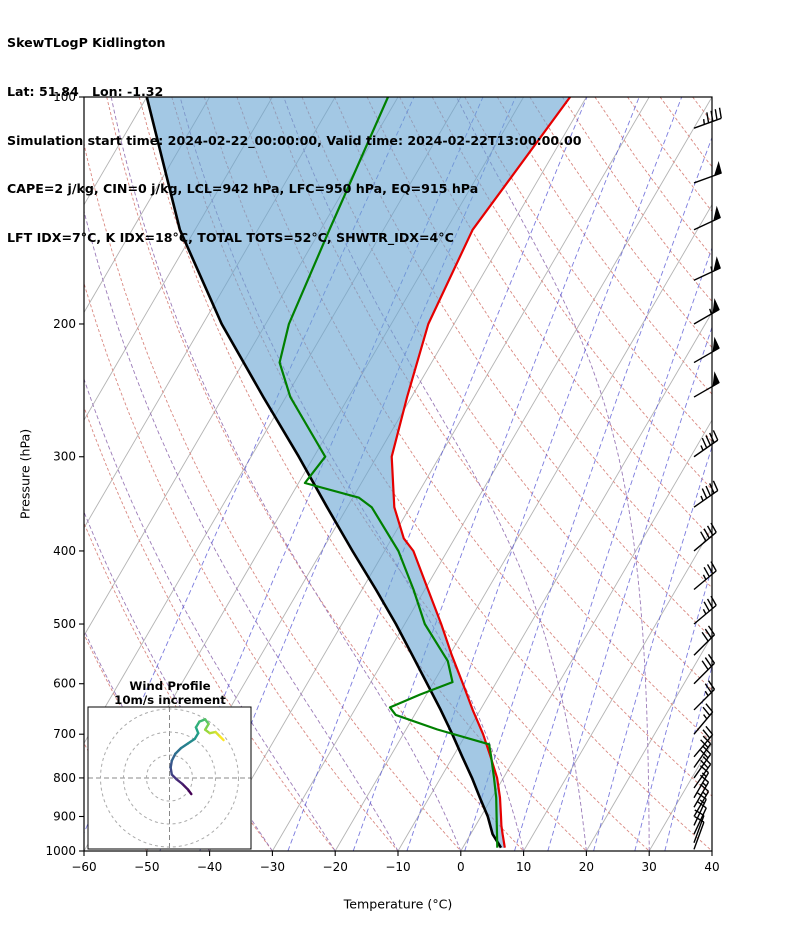 The height and width of the screenshot is (937, 794). I want to click on y-tick-label: 200, so click(64, 324).